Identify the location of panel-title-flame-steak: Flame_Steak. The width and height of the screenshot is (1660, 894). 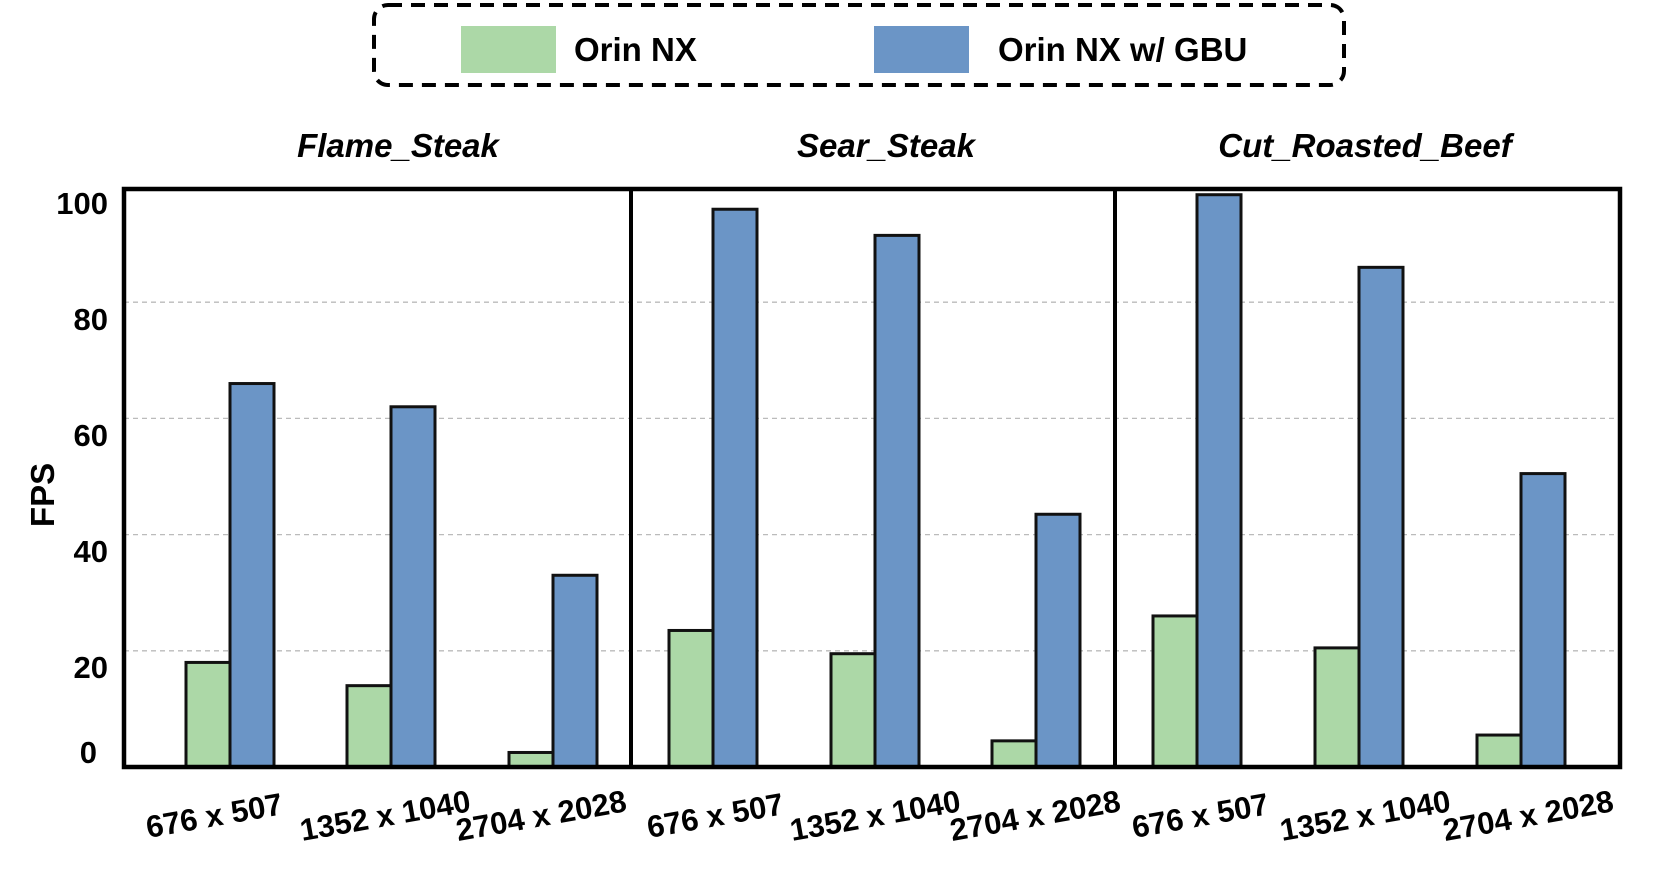
(398, 145).